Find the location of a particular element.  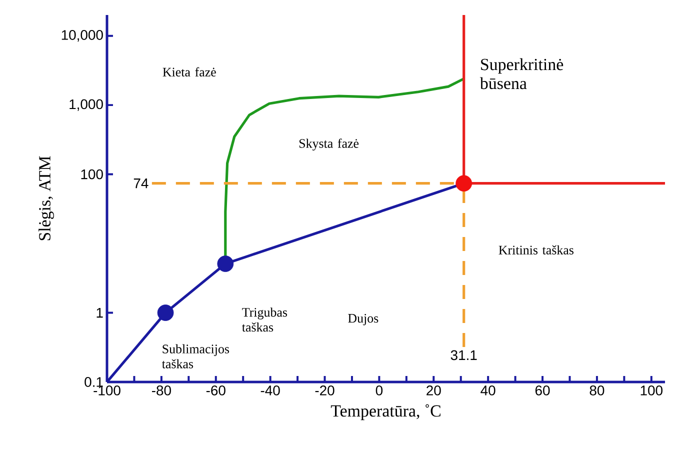

x-tick-label: 20 is located at coordinates (433, 391).